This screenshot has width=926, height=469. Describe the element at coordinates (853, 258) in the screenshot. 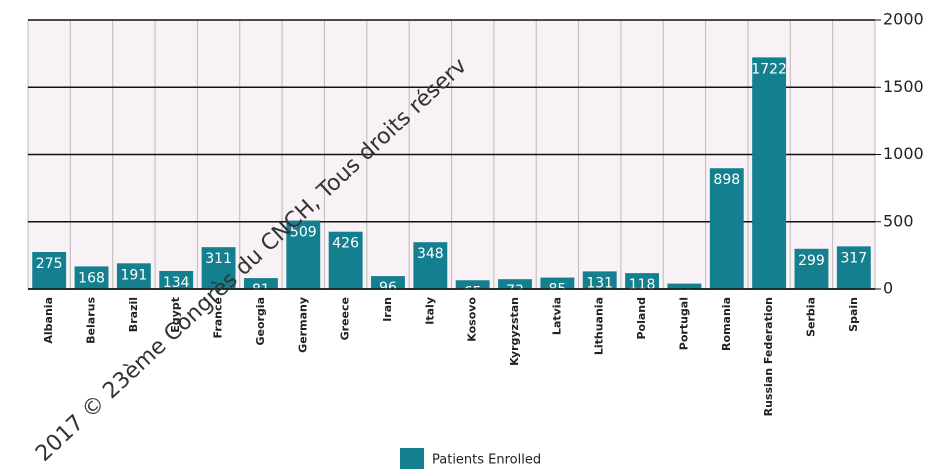

I see `value-label: 317` at that location.